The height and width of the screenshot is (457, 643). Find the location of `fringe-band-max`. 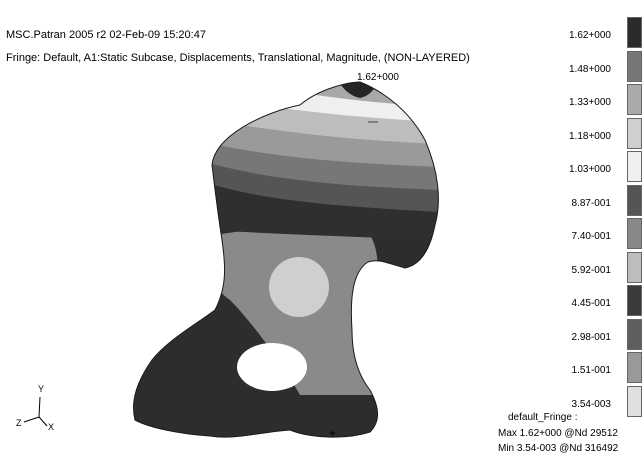

fringe-band-max is located at coordinates (356, 90).